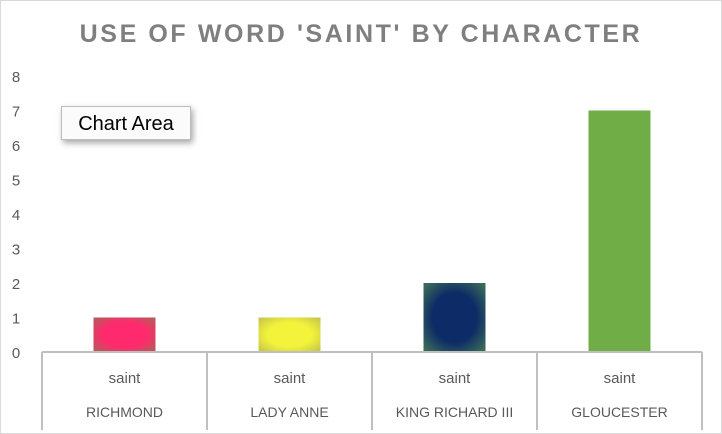  Describe the element at coordinates (619, 231) in the screenshot. I see `bar-gloucester` at that location.